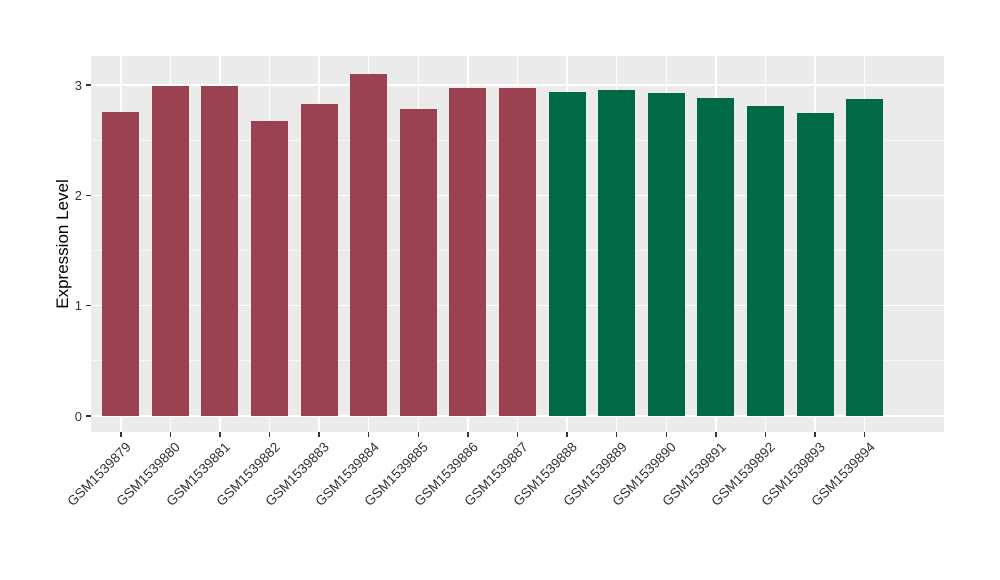  What do you see at coordinates (517, 252) in the screenshot?
I see `bar-GSM1539887` at bounding box center [517, 252].